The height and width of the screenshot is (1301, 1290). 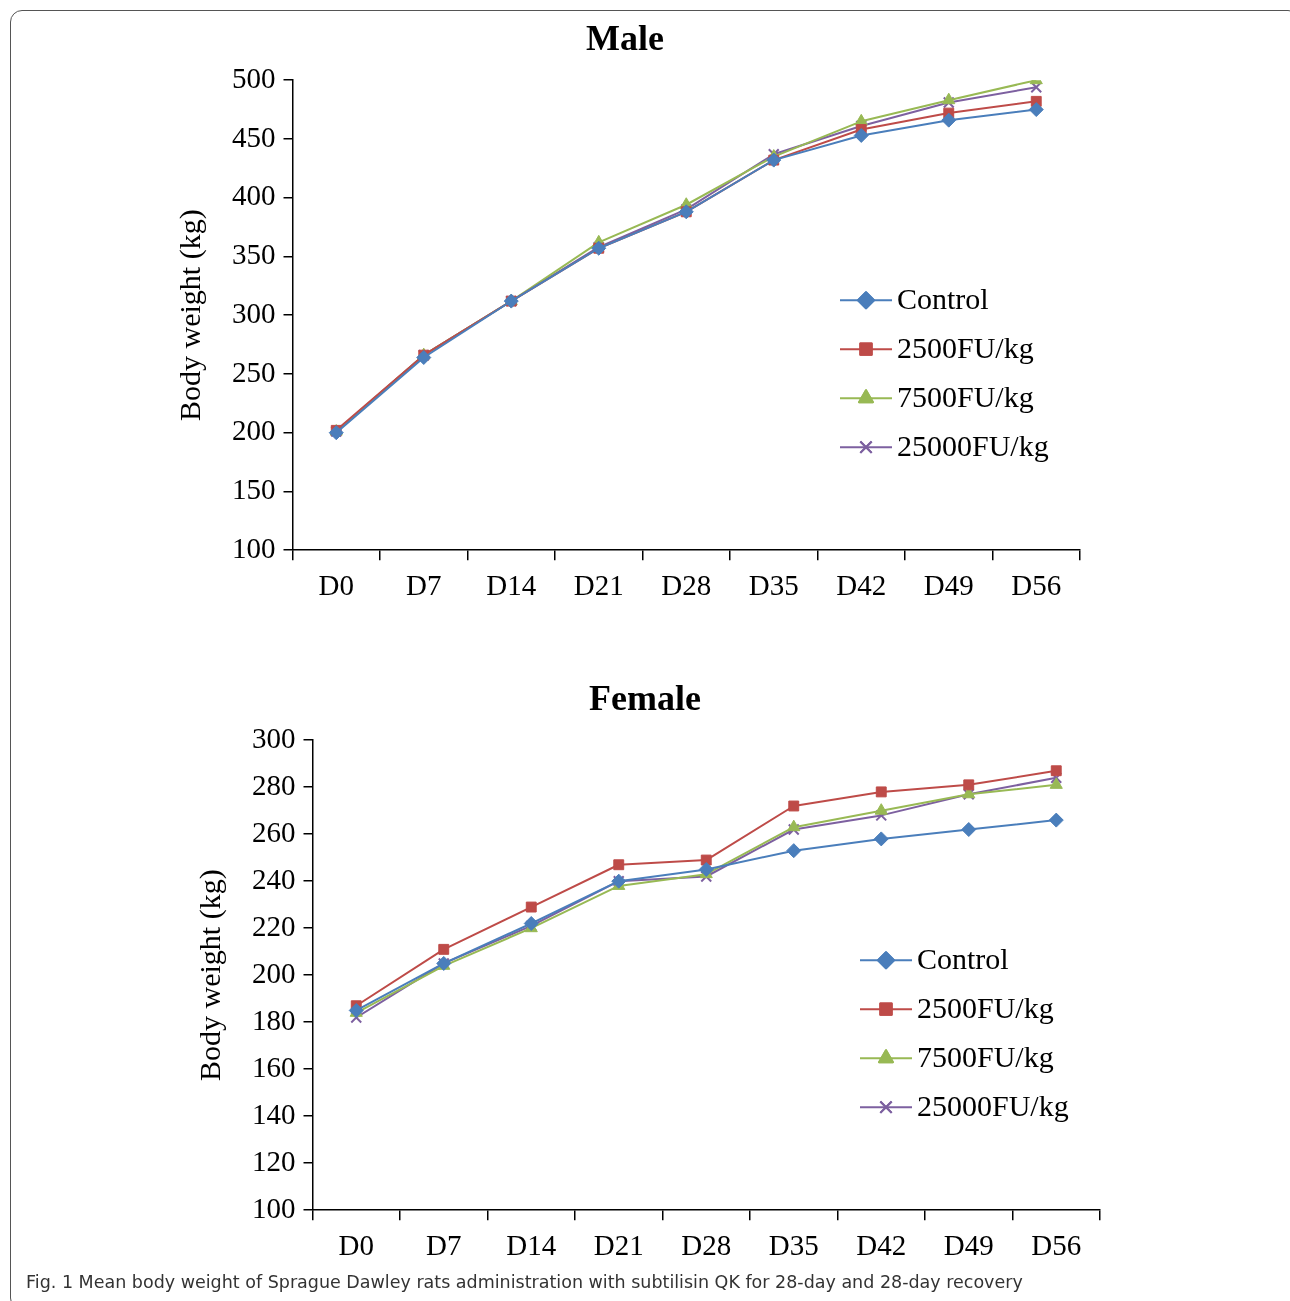 What do you see at coordinates (274, 1160) in the screenshot?
I see `y-tick-label: 120` at bounding box center [274, 1160].